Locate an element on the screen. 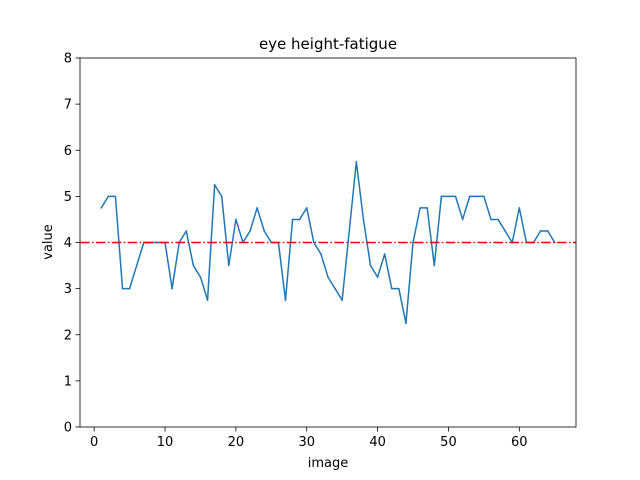 The width and height of the screenshot is (640, 480). y-tick-label: 7 is located at coordinates (68, 105).